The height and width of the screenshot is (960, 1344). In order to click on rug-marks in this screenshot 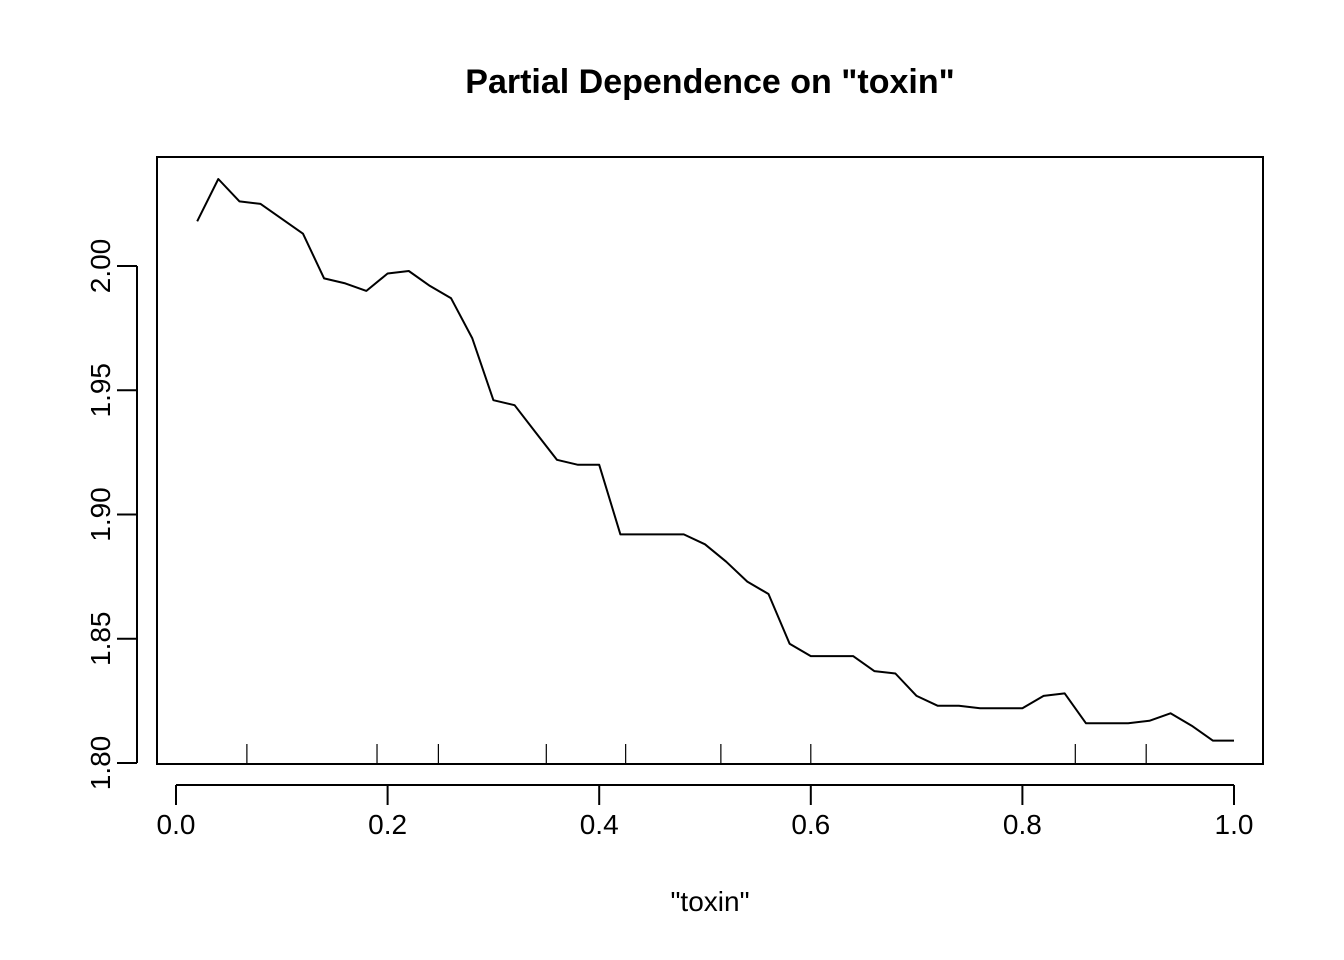, I will do `click(696, 754)`.